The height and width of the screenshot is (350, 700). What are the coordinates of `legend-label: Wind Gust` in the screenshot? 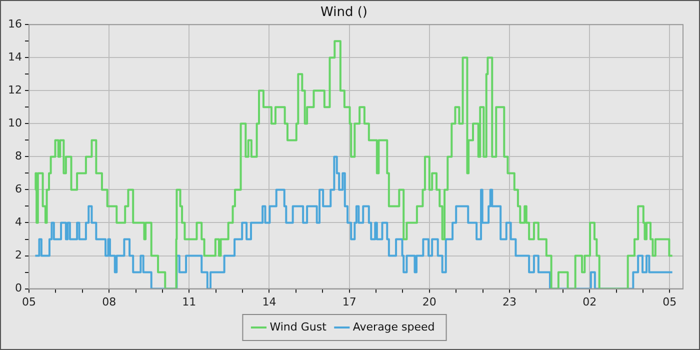 It's located at (299, 327).